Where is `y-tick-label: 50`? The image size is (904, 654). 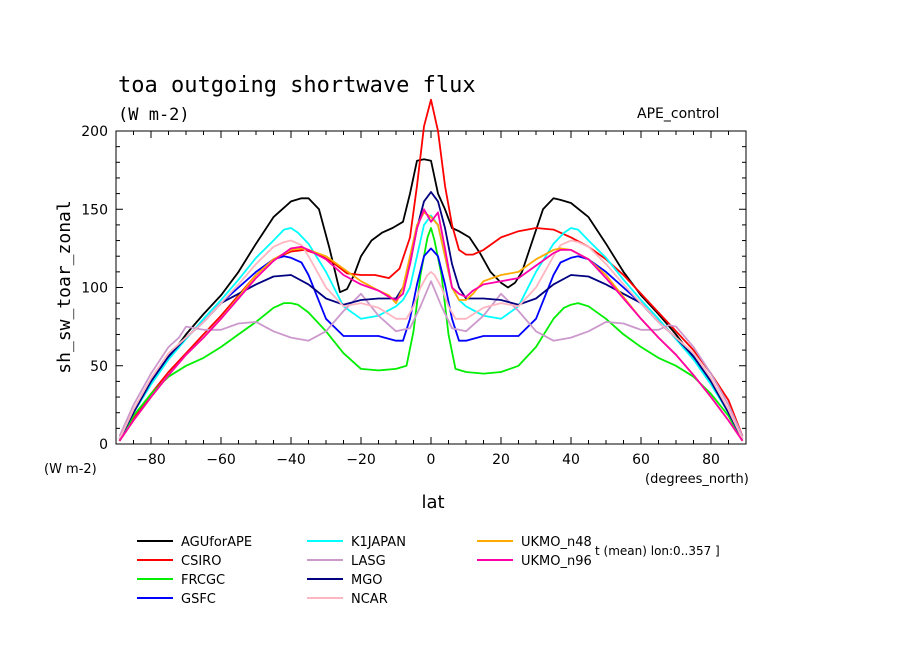
y-tick-label: 50 is located at coordinates (99, 367).